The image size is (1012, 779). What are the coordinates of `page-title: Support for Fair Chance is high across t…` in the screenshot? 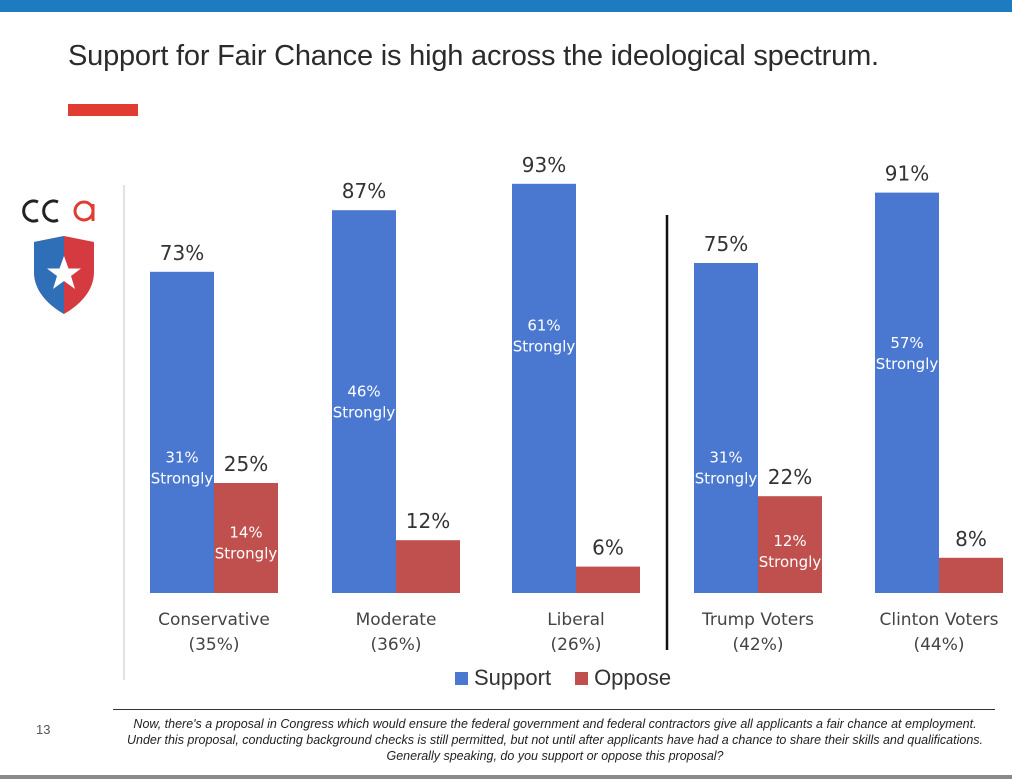 It's located at (473, 56).